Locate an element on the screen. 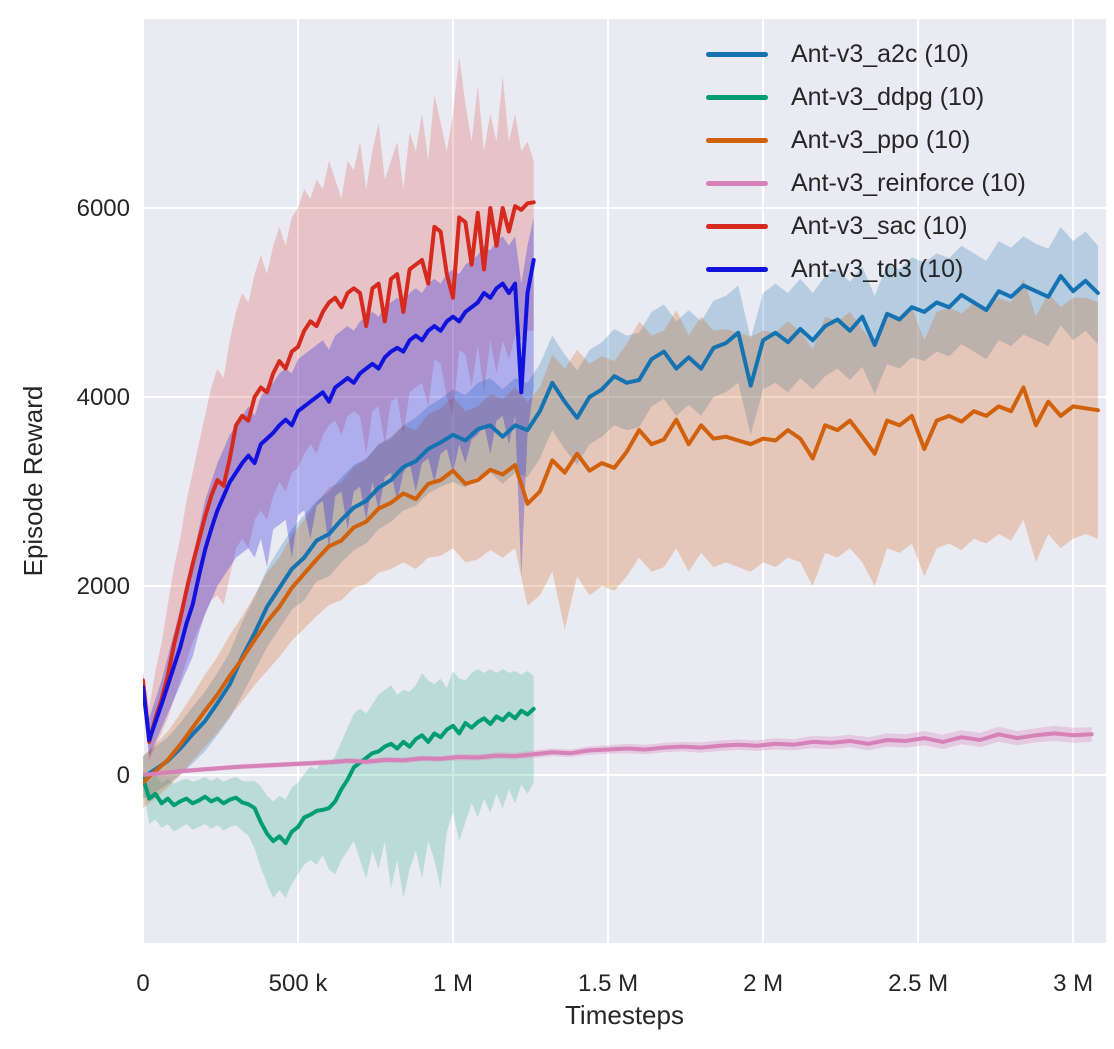 The width and height of the screenshot is (1114, 1049). band-ant-v3-ddpg-10- is located at coordinates (338, 783).